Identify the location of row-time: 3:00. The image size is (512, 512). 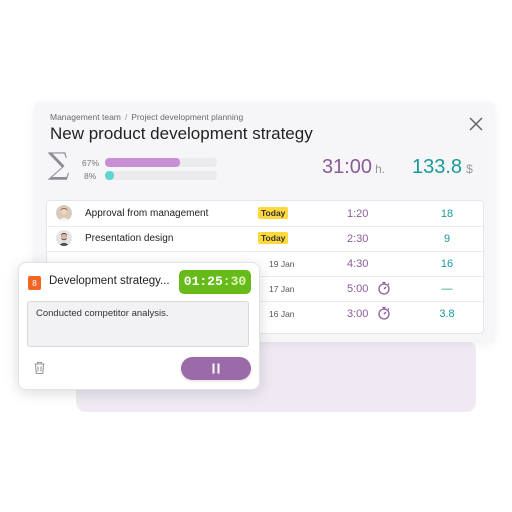
(358, 314).